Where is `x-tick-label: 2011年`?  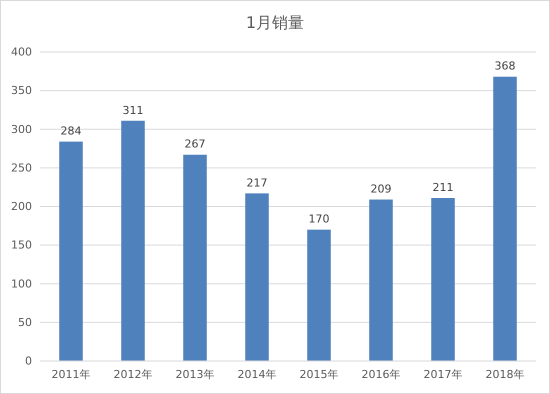 x-tick-label: 2011年 is located at coordinates (71, 374).